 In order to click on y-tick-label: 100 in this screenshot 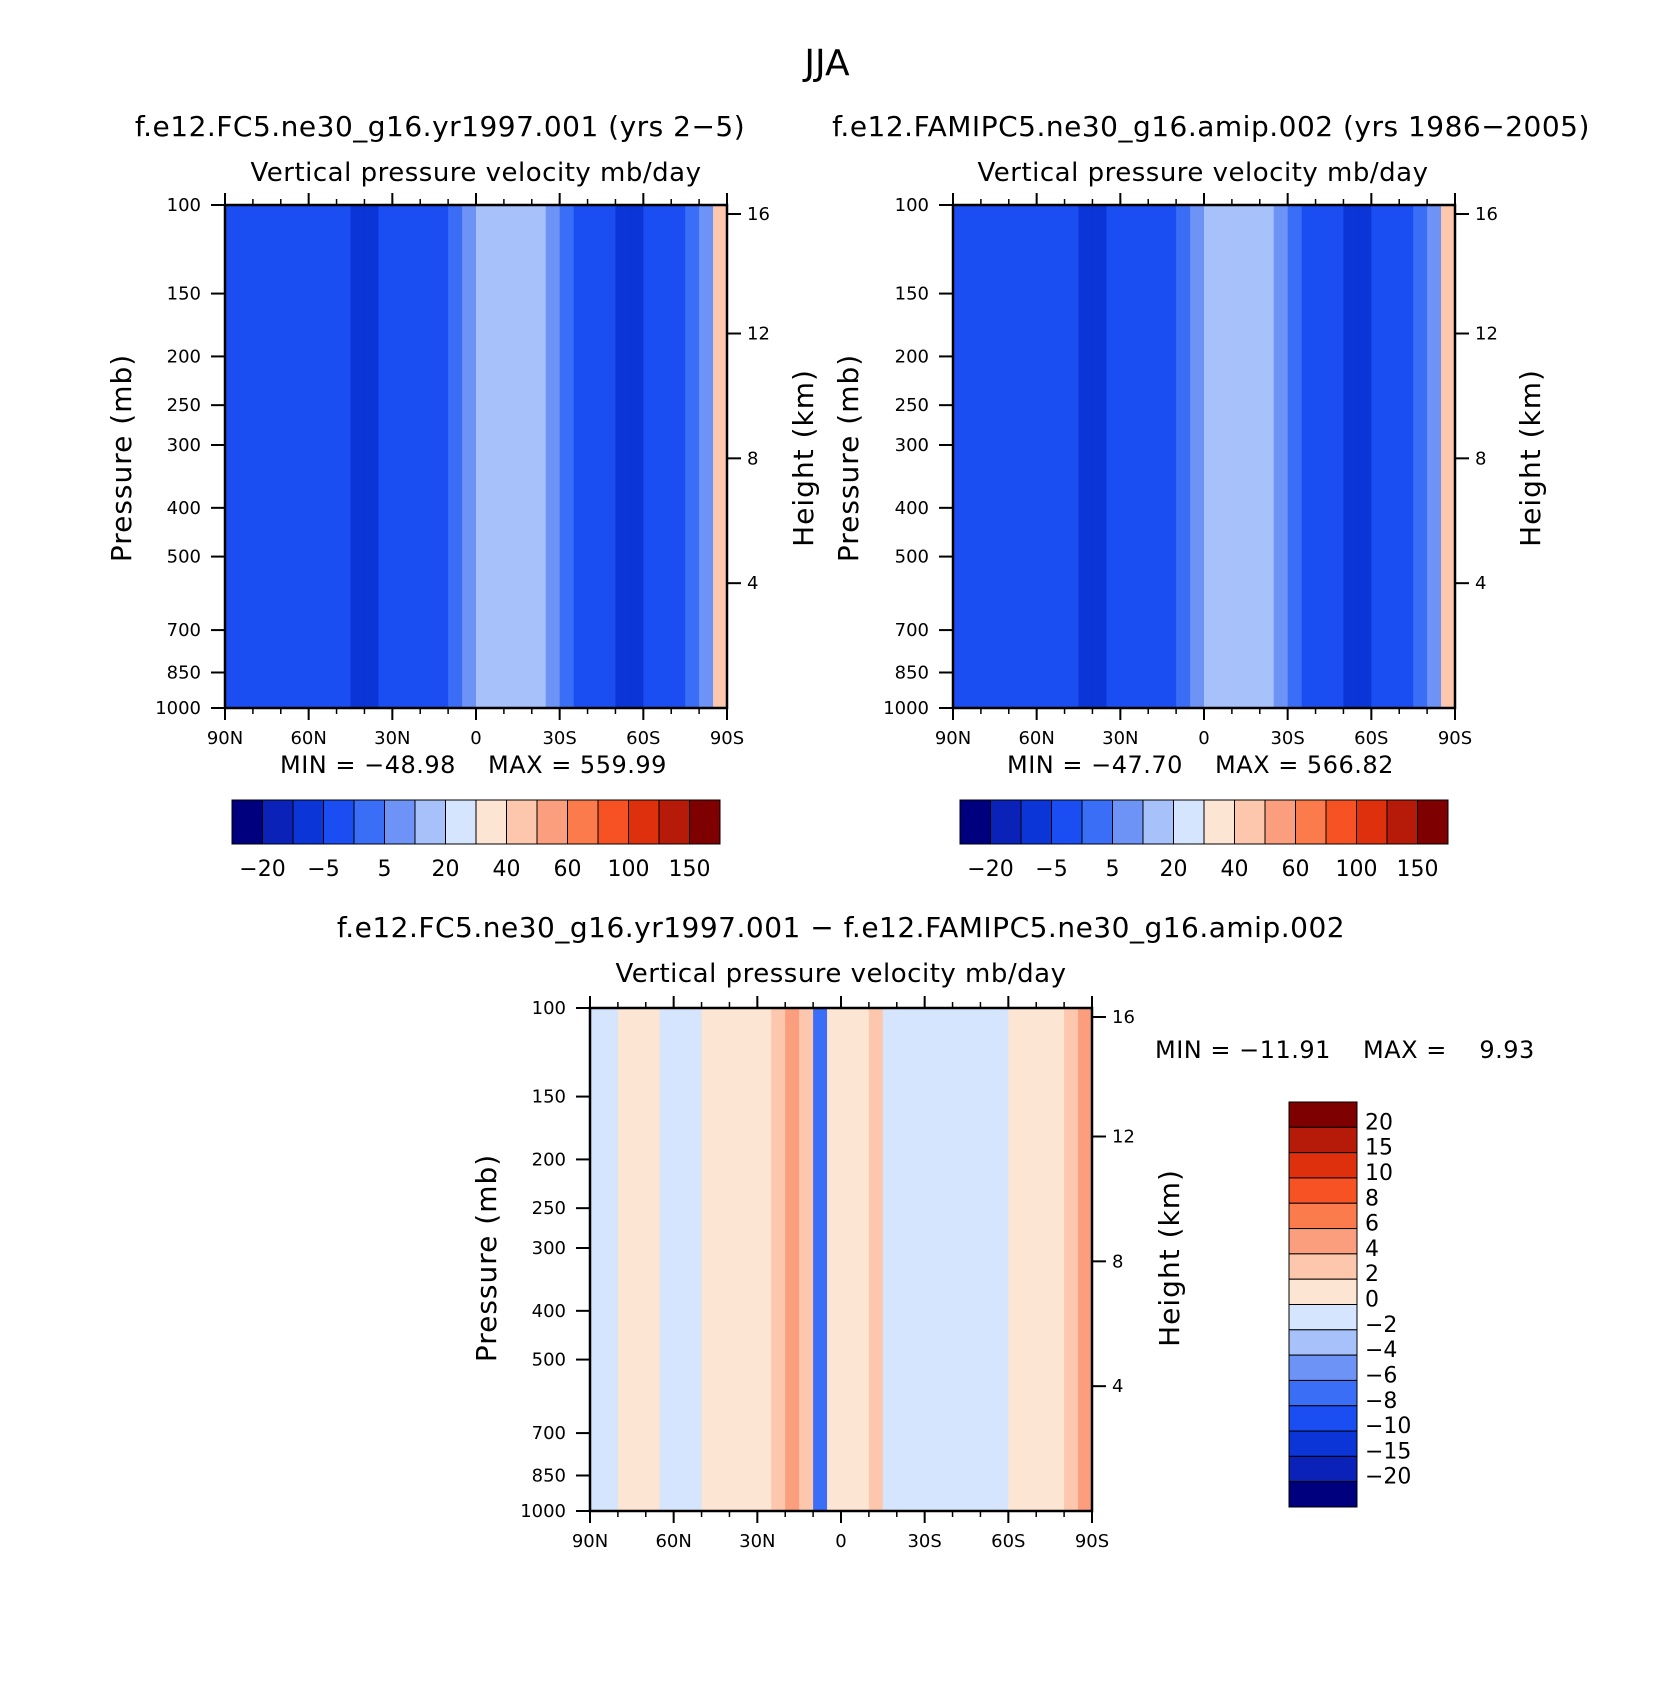, I will do `click(184, 205)`.